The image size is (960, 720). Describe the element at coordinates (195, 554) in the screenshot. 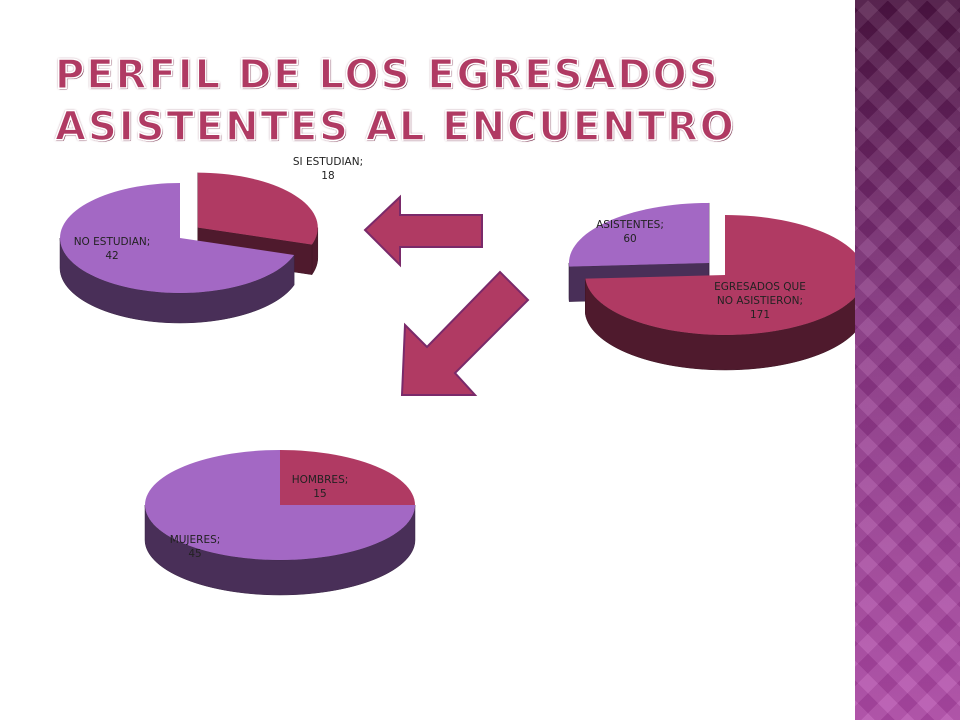

I see `slice-value: 45` at that location.